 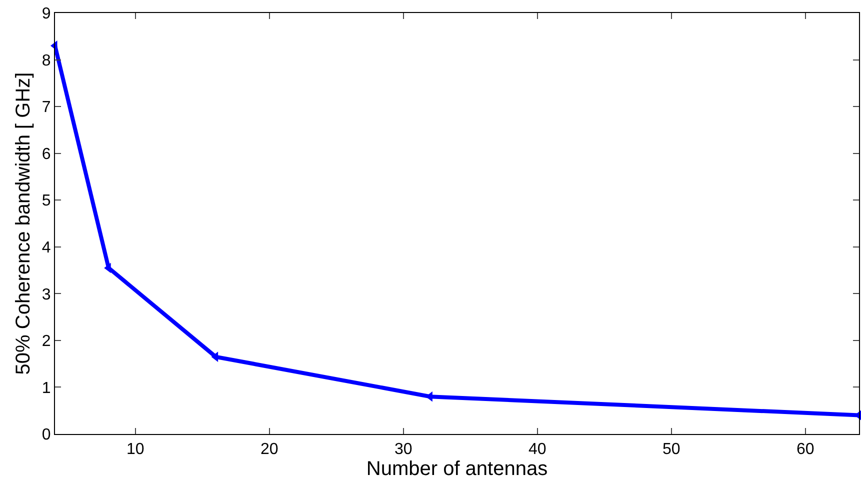 I want to click on y-tick-label: 4, so click(x=46, y=247).